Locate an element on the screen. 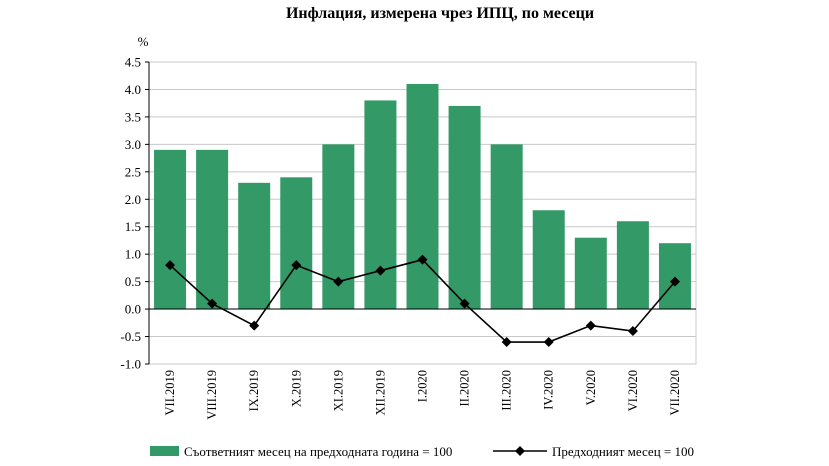 This screenshot has height=466, width=829. y-tick-label: 0.5 is located at coordinates (133, 281).